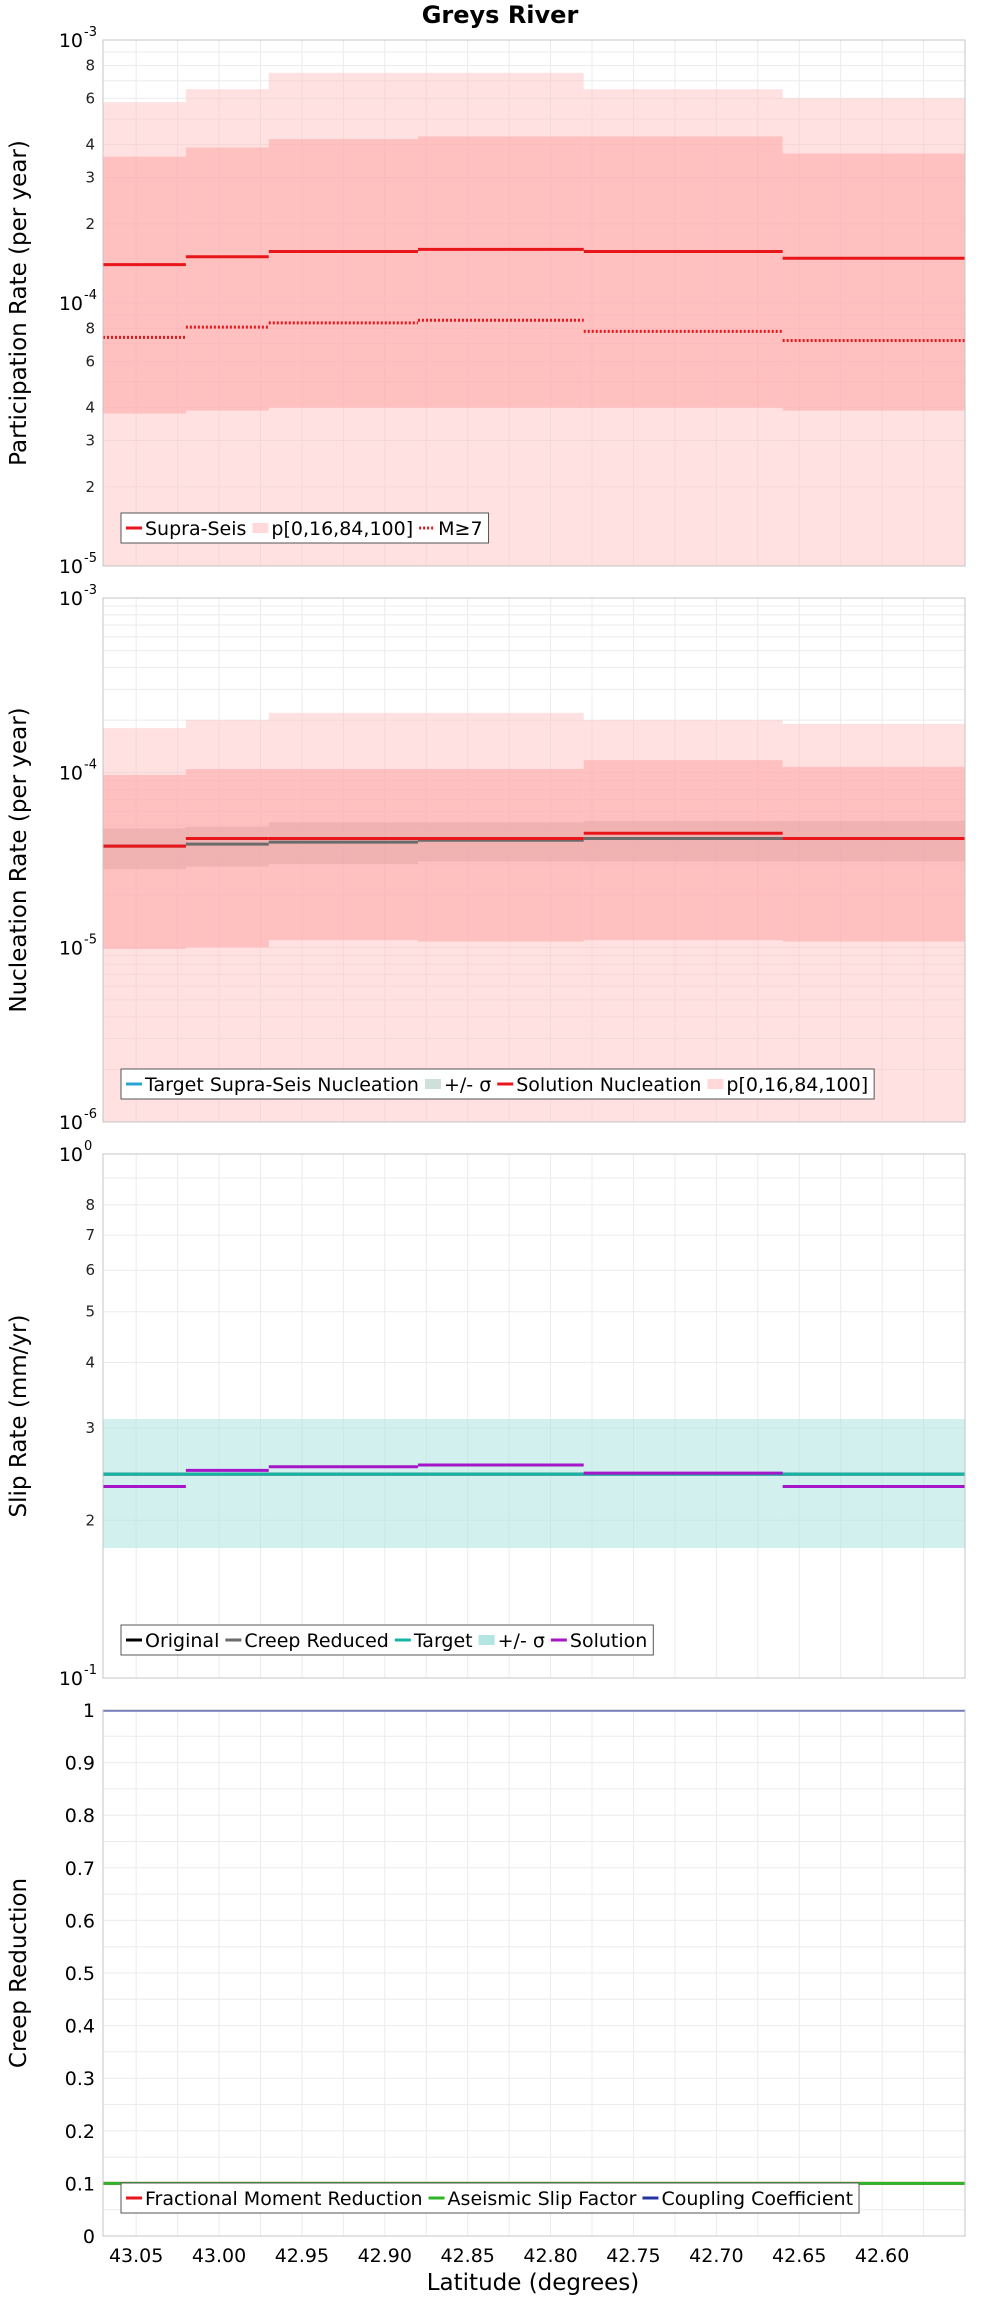 The height and width of the screenshot is (2300, 1000). I want to click on legend-item: p[0,16,84,100], so click(787, 1085).